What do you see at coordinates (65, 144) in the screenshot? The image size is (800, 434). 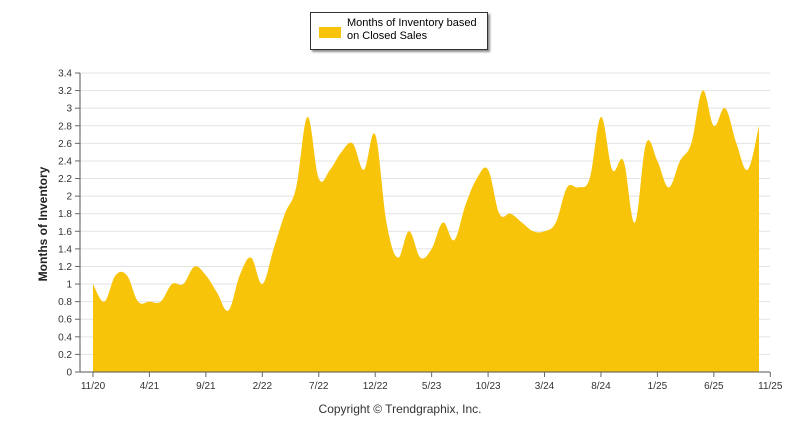 I see `y-tick-label: 2.6` at bounding box center [65, 144].